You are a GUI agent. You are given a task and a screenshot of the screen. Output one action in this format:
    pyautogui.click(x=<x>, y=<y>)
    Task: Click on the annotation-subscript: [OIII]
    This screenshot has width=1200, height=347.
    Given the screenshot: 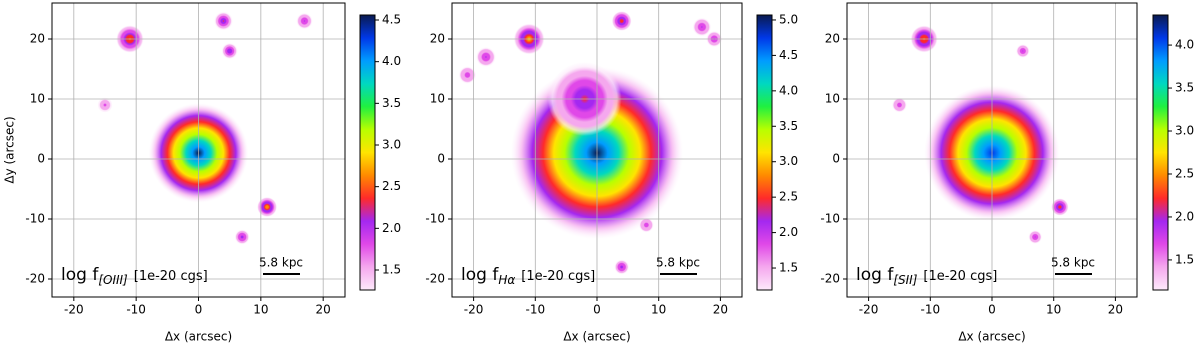 What is the action you would take?
    pyautogui.click(x=113, y=280)
    